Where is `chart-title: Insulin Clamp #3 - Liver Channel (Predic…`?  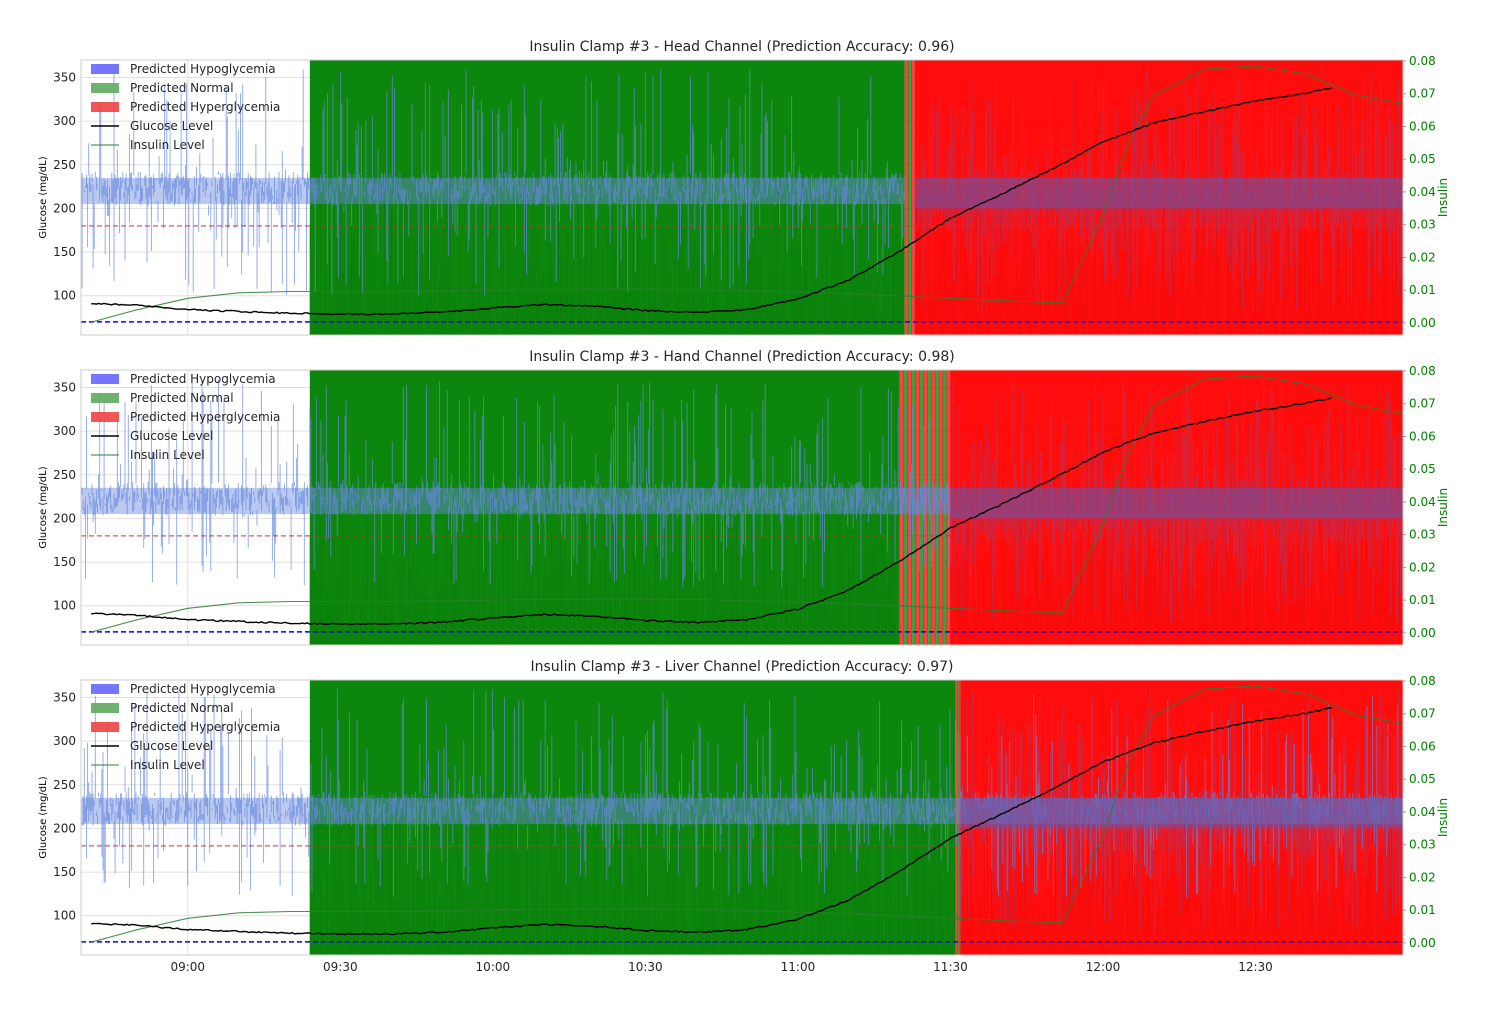
chart-title: Insulin Clamp #3 - Liver Channel (Predic… is located at coordinates (742, 667).